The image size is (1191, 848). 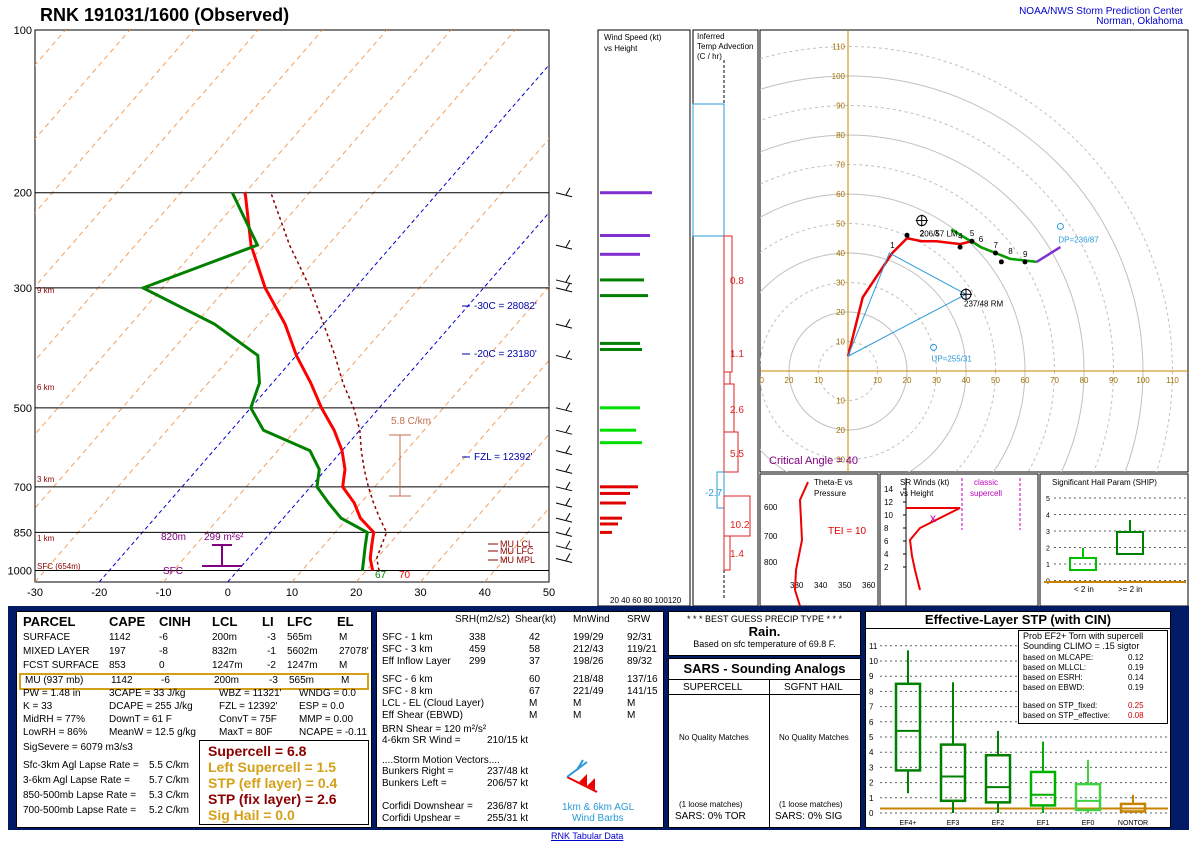 What do you see at coordinates (55, 732) in the screenshot?
I see `index-cell: LowRH = 86%` at bounding box center [55, 732].